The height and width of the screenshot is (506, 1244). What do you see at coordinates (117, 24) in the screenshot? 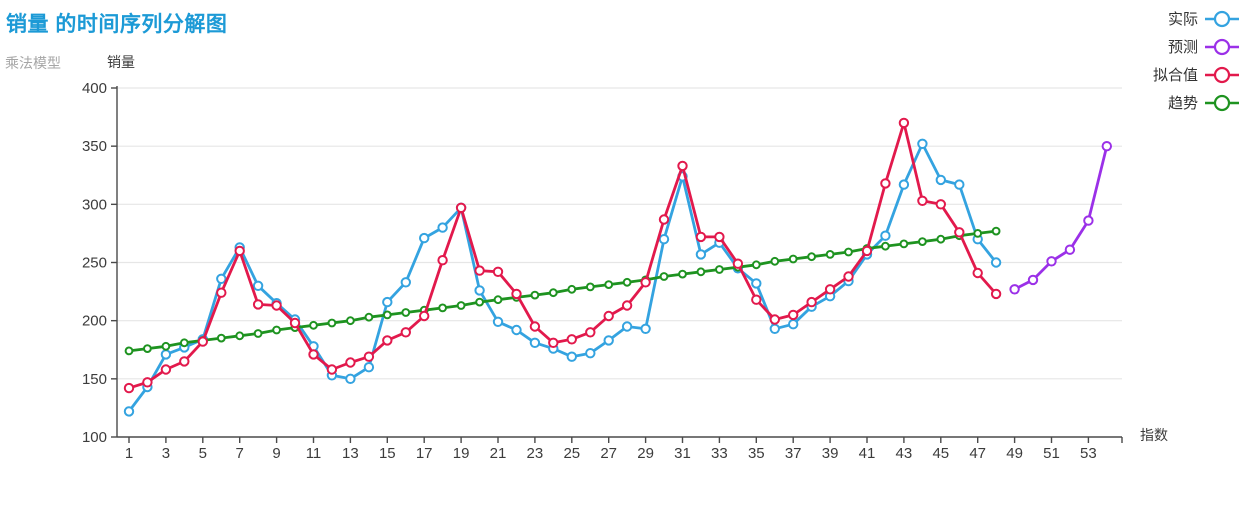
I see `page-title: 销量 的时间序列分解图` at bounding box center [117, 24].